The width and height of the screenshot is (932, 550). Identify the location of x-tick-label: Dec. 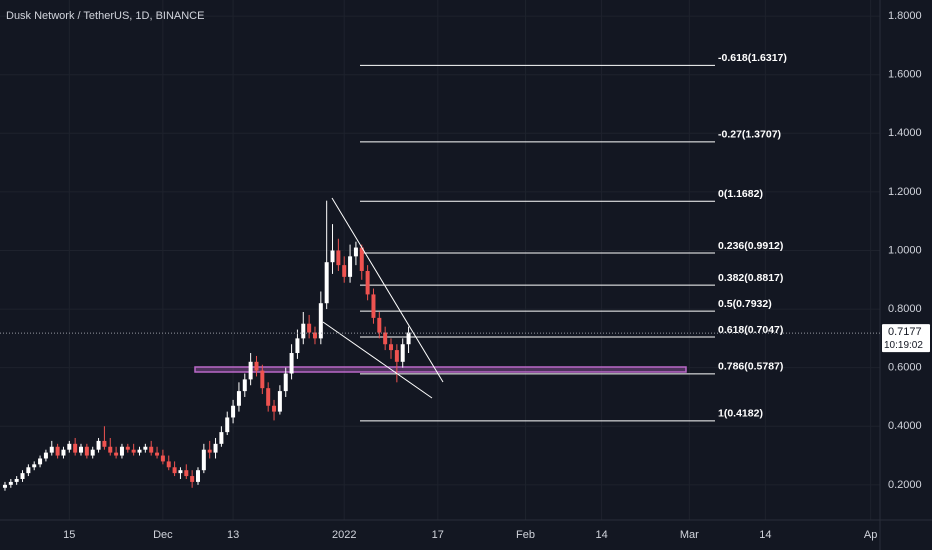
(163, 535).